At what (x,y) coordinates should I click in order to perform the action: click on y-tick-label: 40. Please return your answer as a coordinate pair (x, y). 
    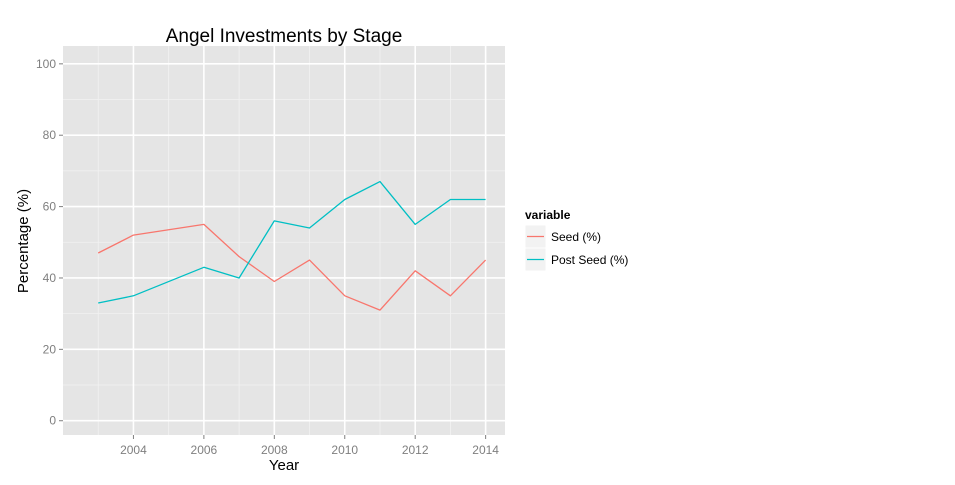
    Looking at the image, I should click on (50, 278).